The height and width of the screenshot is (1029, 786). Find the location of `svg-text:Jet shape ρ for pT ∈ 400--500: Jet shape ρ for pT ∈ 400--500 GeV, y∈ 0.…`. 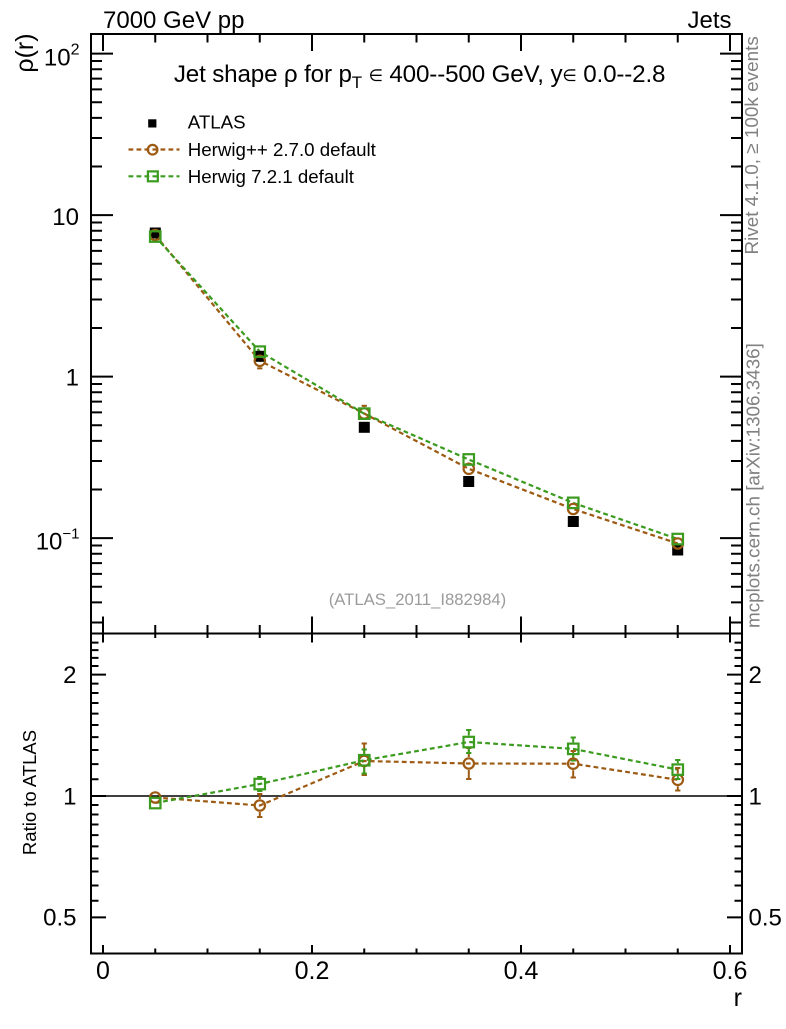

svg-text:Jet shape ρ for pT ∈ 400--500: Jet shape ρ for pT ∈ 400--500 GeV, y∈ 0.… is located at coordinates (420, 76).